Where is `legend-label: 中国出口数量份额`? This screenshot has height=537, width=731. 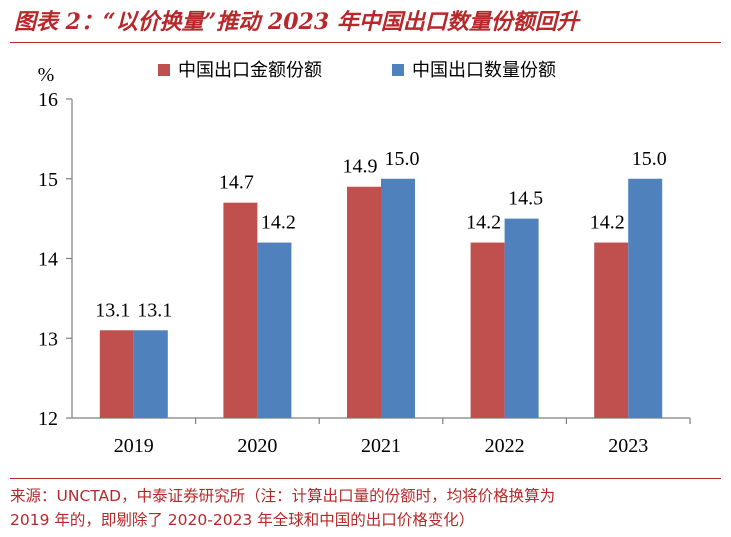
legend-label: 中国出口数量份额 is located at coordinates (484, 70).